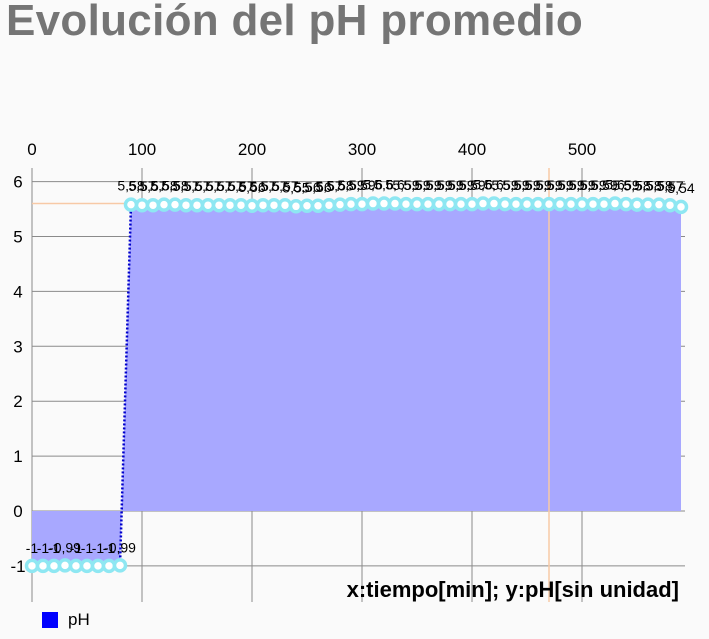 The width and height of the screenshot is (709, 639). What do you see at coordinates (66, 620) in the screenshot?
I see `legend: pH` at bounding box center [66, 620].